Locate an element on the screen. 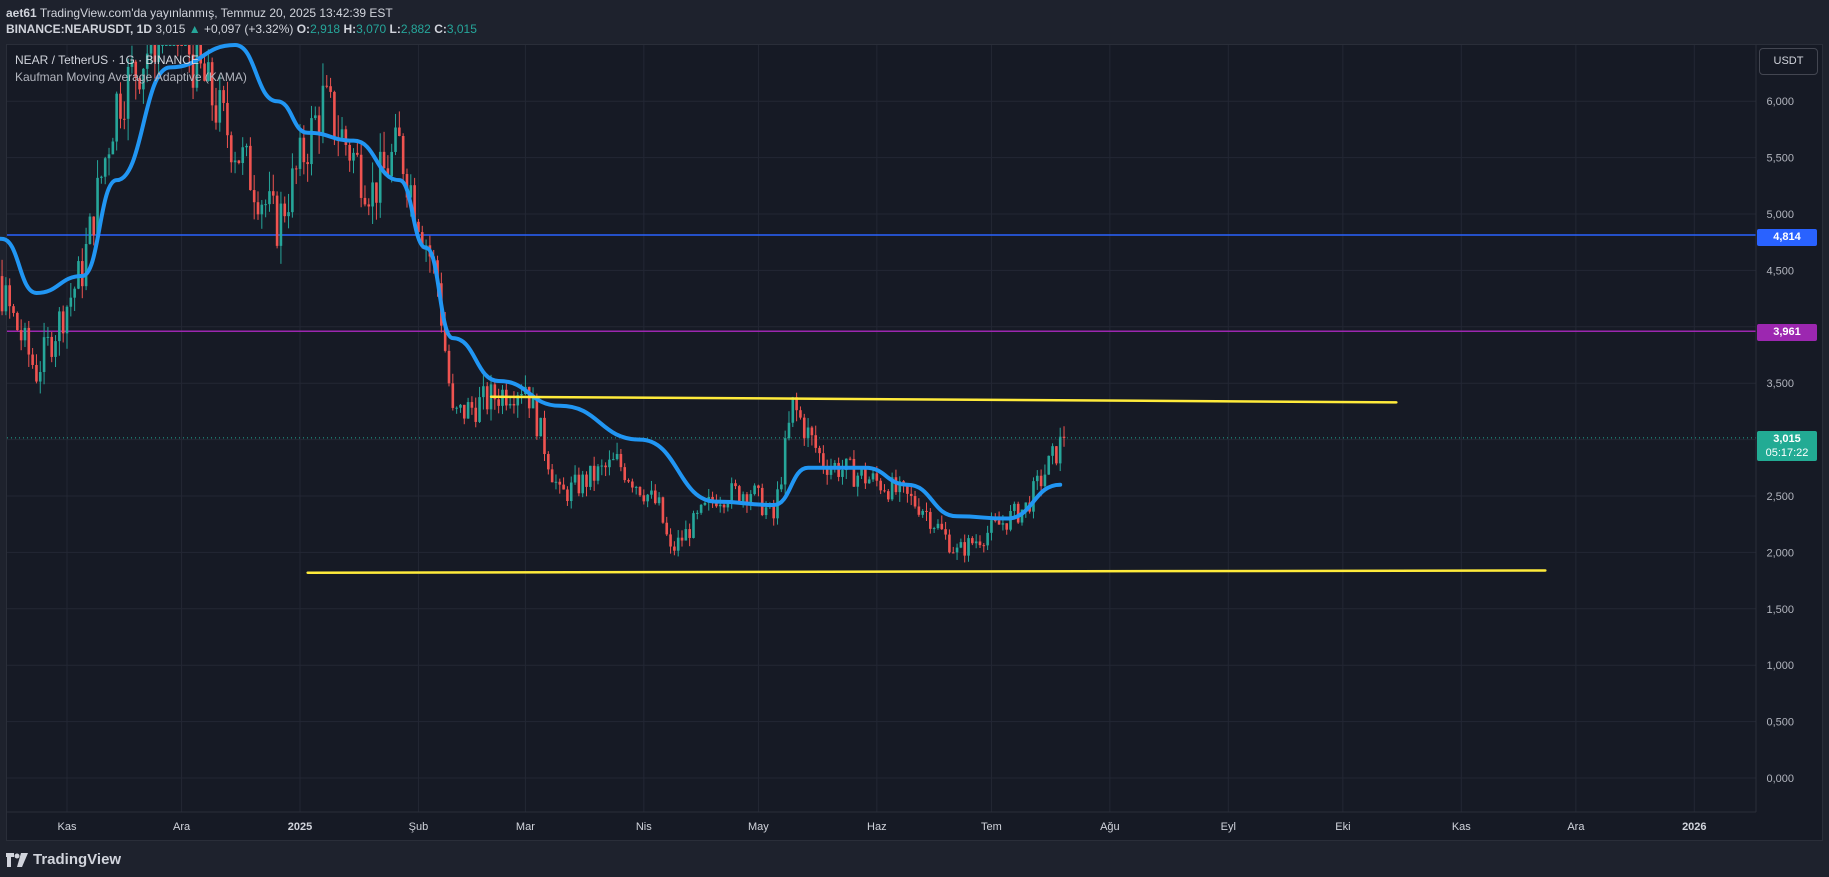 Image resolution: width=1829 pixels, height=877 pixels. footer-bar is located at coordinates (914, 859).